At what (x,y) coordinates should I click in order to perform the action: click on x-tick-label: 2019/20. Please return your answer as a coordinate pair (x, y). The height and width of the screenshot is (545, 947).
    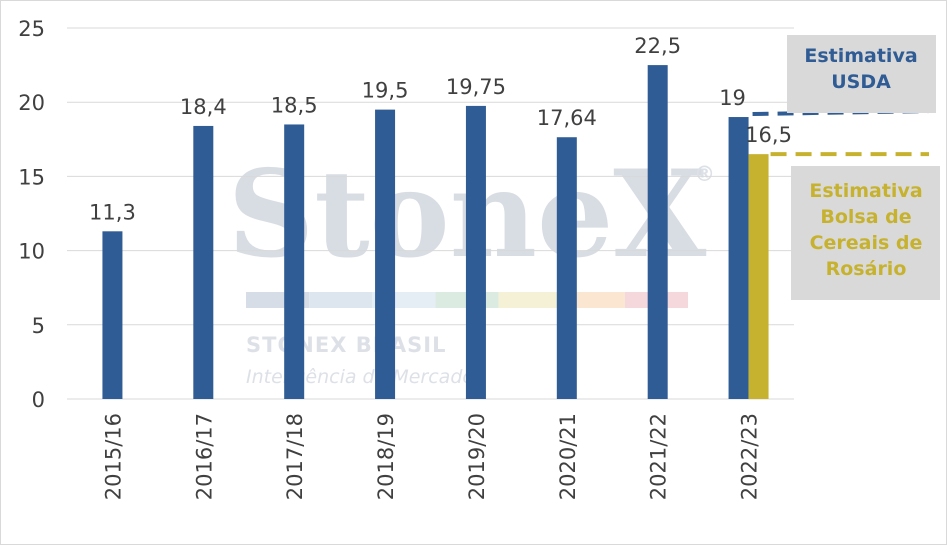
    Looking at the image, I should click on (477, 456).